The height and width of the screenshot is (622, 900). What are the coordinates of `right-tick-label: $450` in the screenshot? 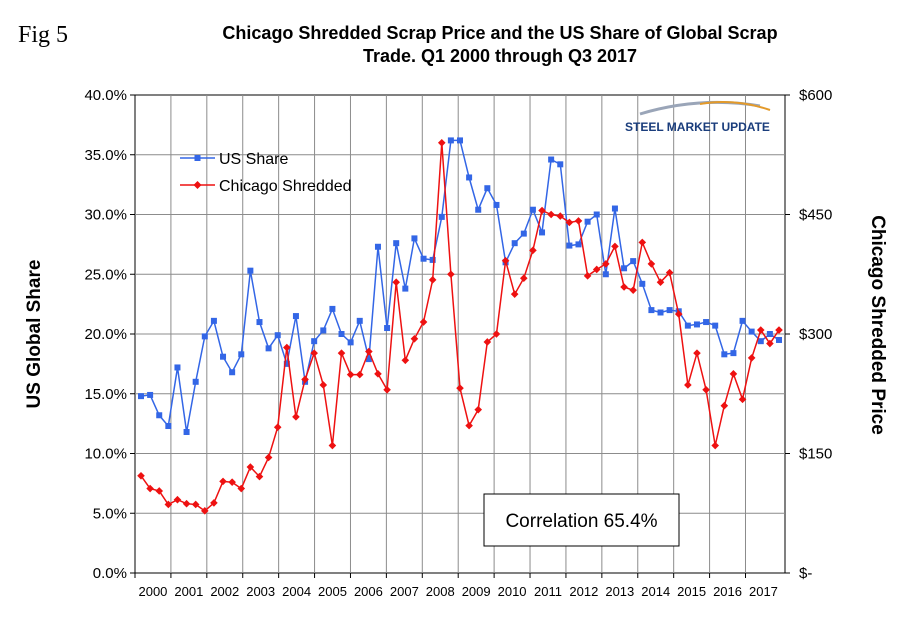 It's located at (815, 215).